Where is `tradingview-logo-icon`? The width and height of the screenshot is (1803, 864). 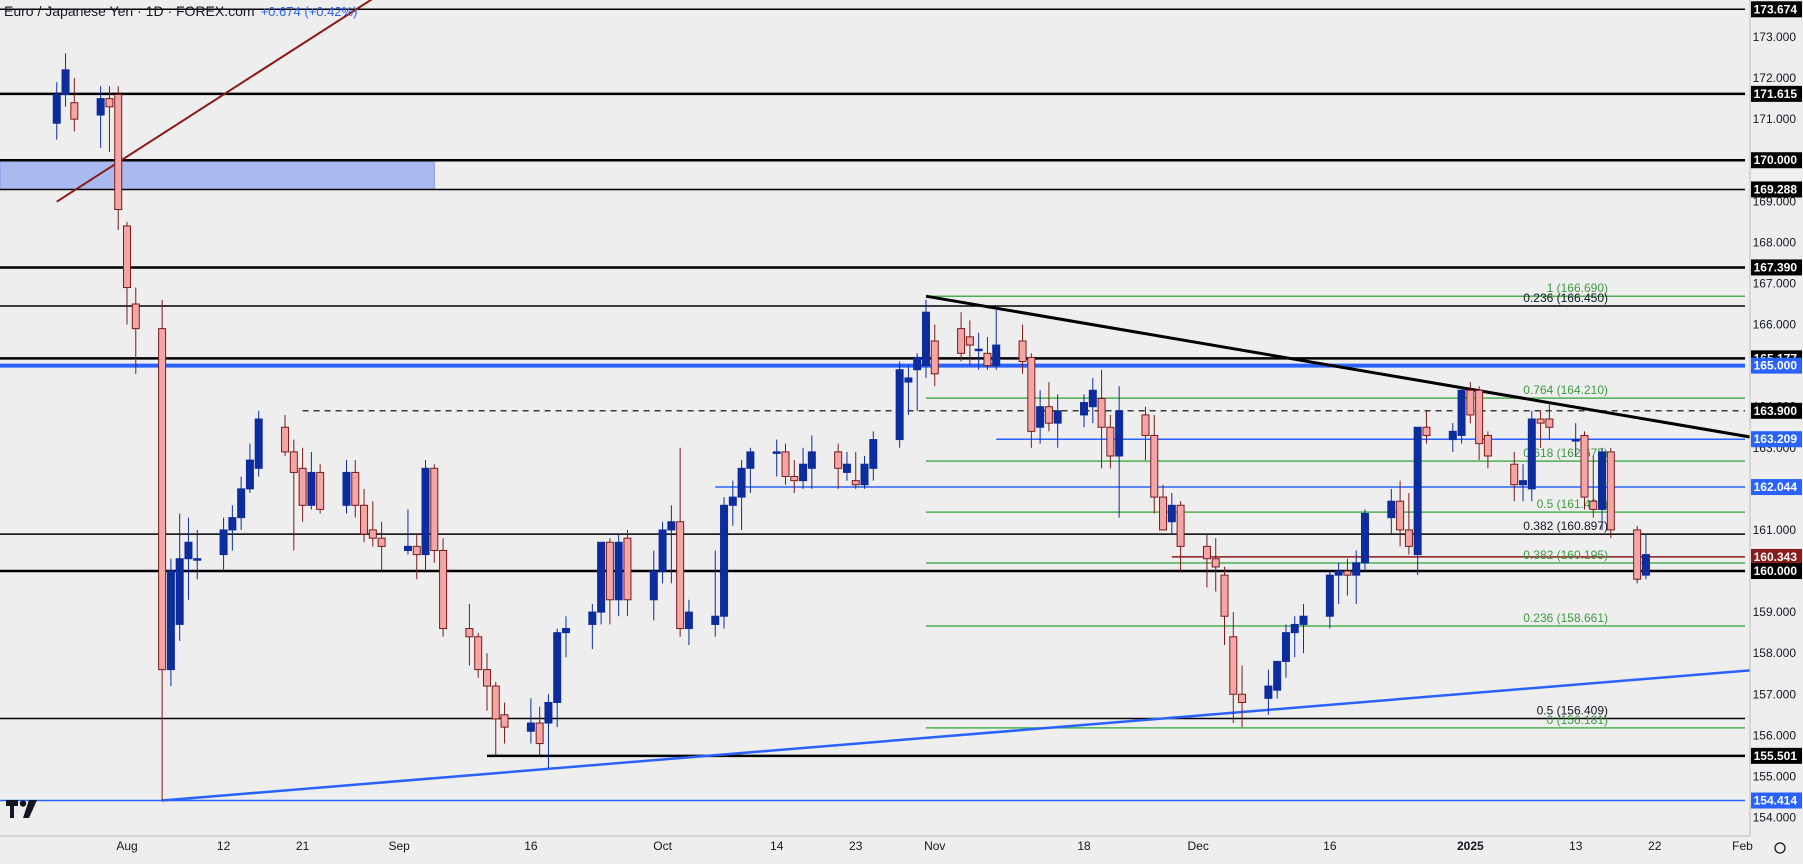
tradingview-logo-icon is located at coordinates (22, 811).